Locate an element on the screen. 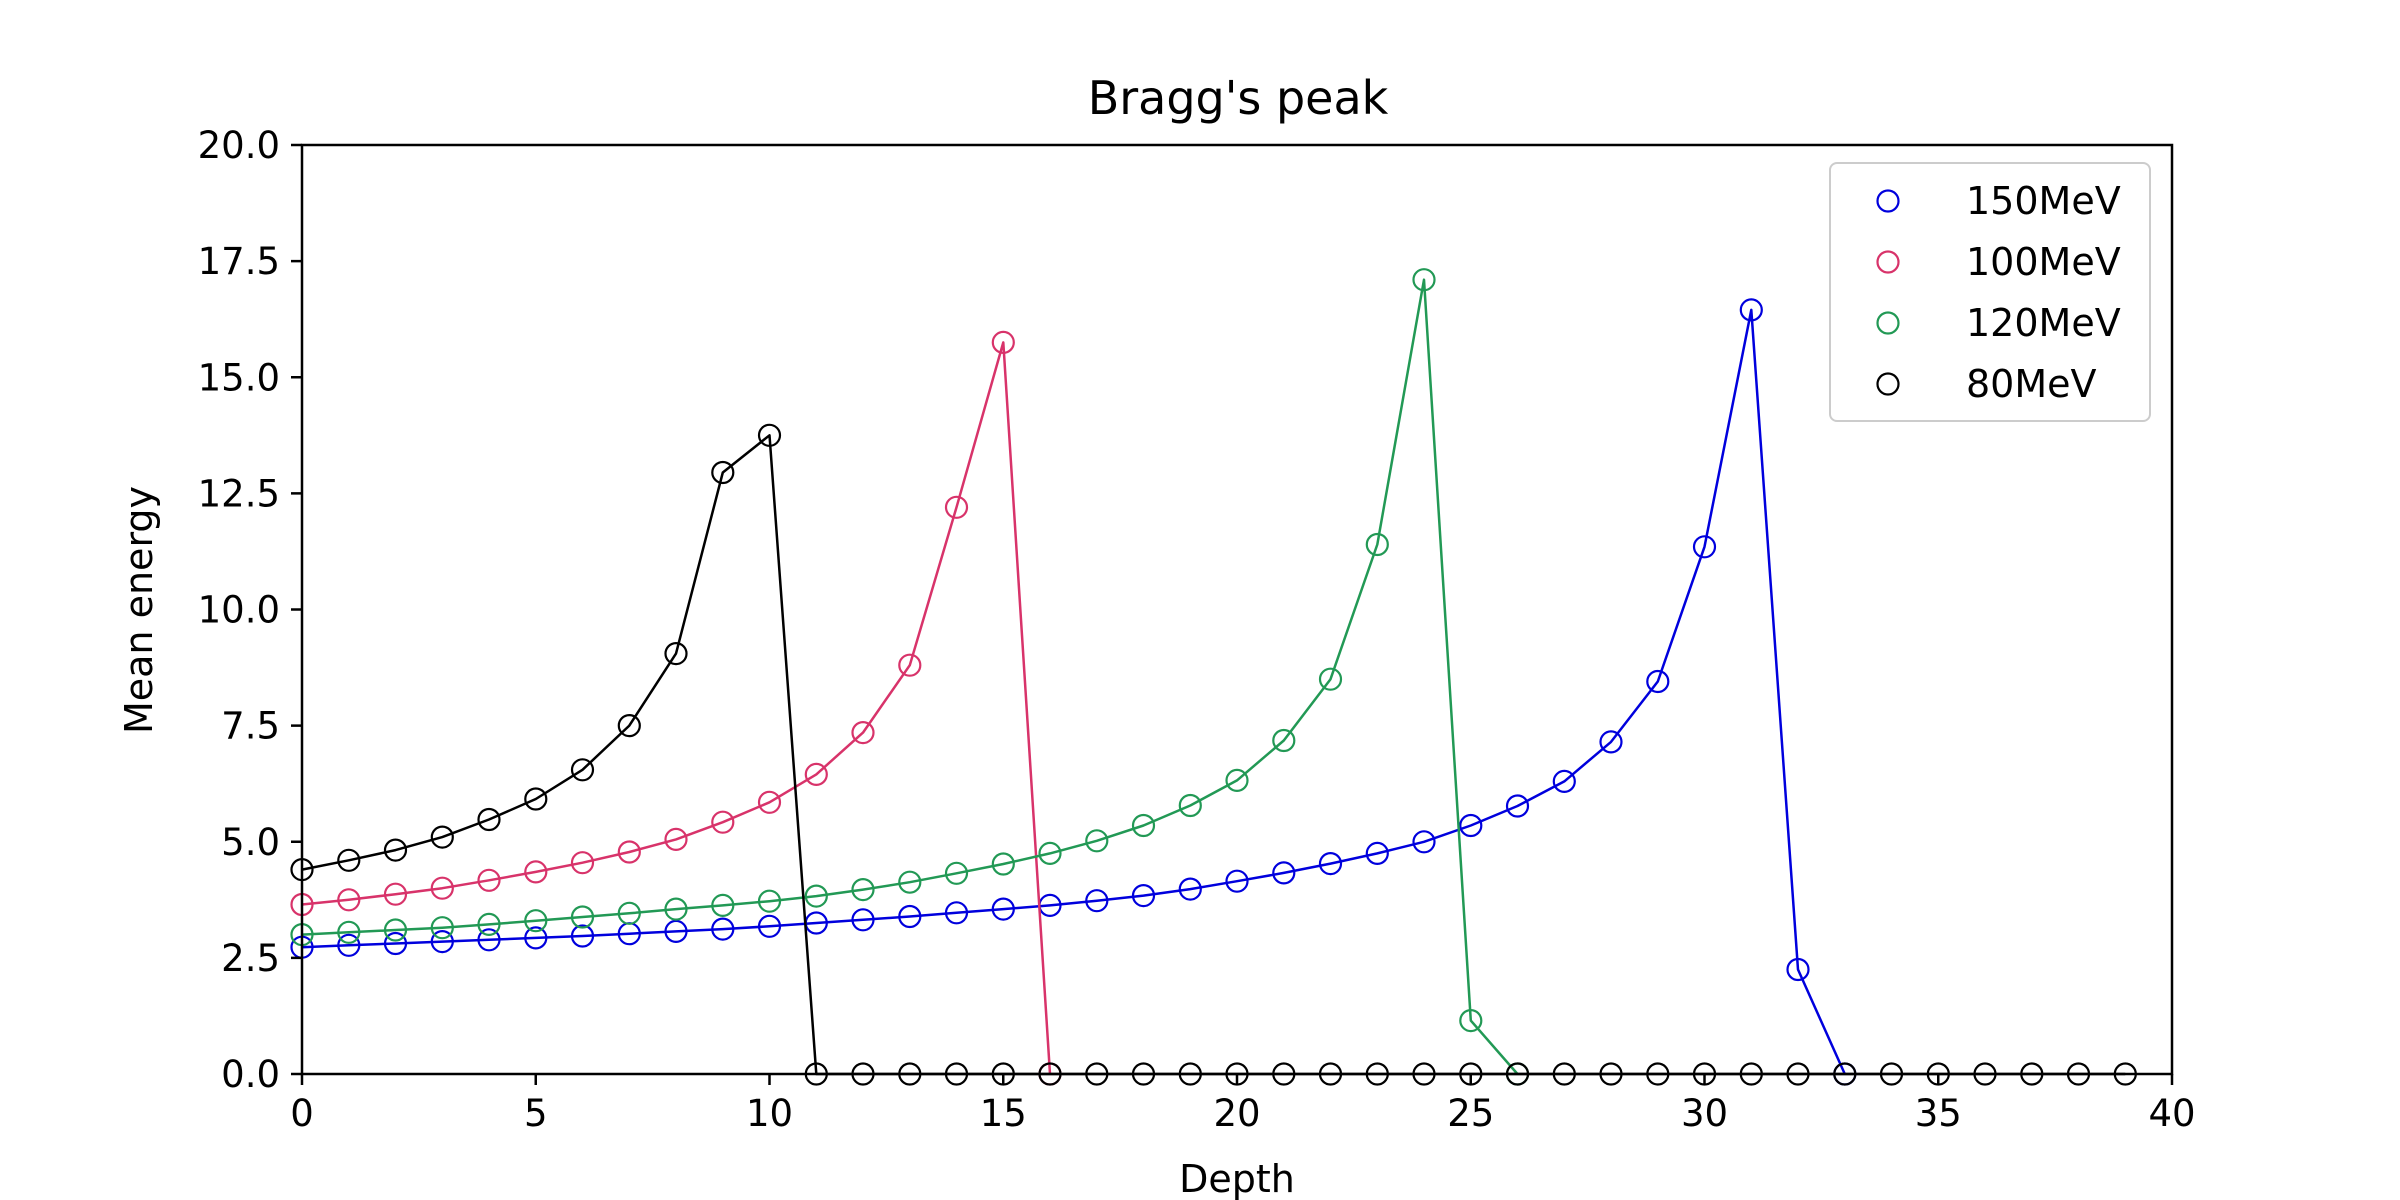 Image resolution: width=2400 pixels, height=1200 pixels. y-tick-label: 10.0 is located at coordinates (239, 610).